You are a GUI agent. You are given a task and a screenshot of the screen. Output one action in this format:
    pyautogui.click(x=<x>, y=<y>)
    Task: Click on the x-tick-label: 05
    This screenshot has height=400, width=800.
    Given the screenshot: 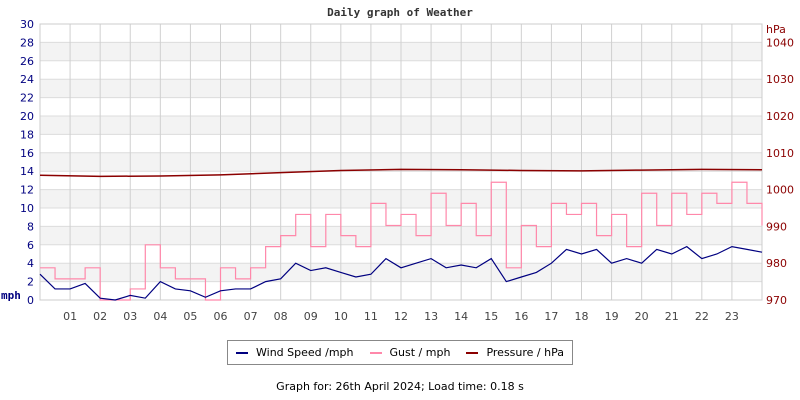 What is the action you would take?
    pyautogui.click(x=190, y=316)
    